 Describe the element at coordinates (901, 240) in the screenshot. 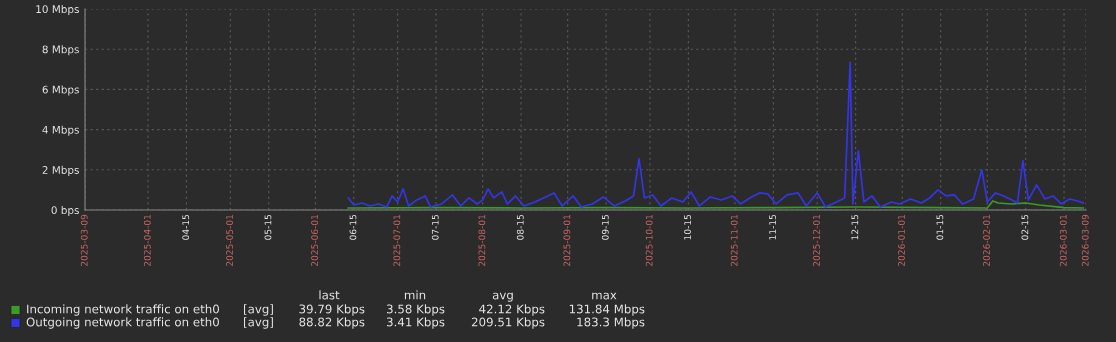

I see `x-tick-label: 2026-01-01` at that location.